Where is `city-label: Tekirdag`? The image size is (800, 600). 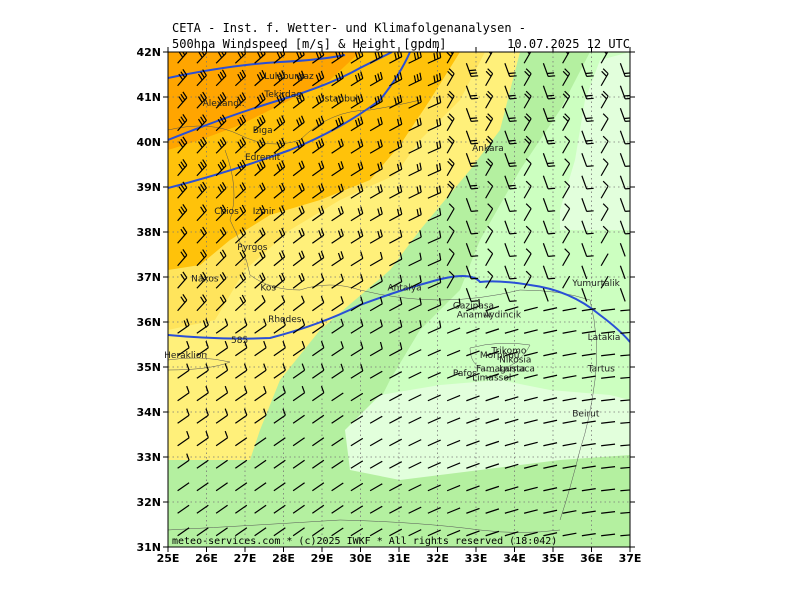
city-label: Tekirdag is located at coordinates (282, 95).